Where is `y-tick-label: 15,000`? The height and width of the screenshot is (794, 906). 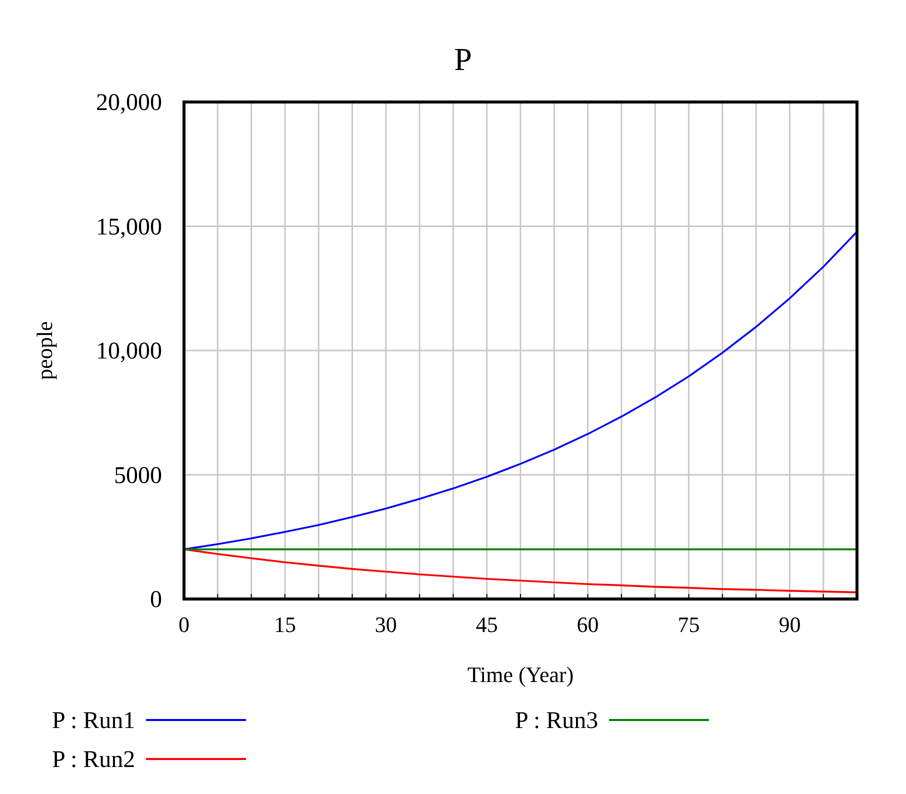
y-tick-label: 15,000 is located at coordinates (129, 227).